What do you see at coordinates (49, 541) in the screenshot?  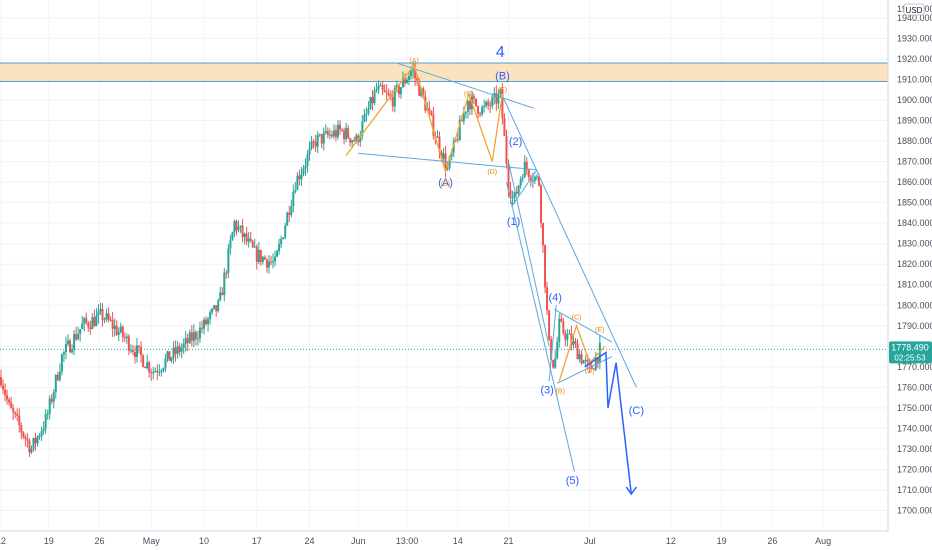 I see `time-tick-label: 19` at bounding box center [49, 541].